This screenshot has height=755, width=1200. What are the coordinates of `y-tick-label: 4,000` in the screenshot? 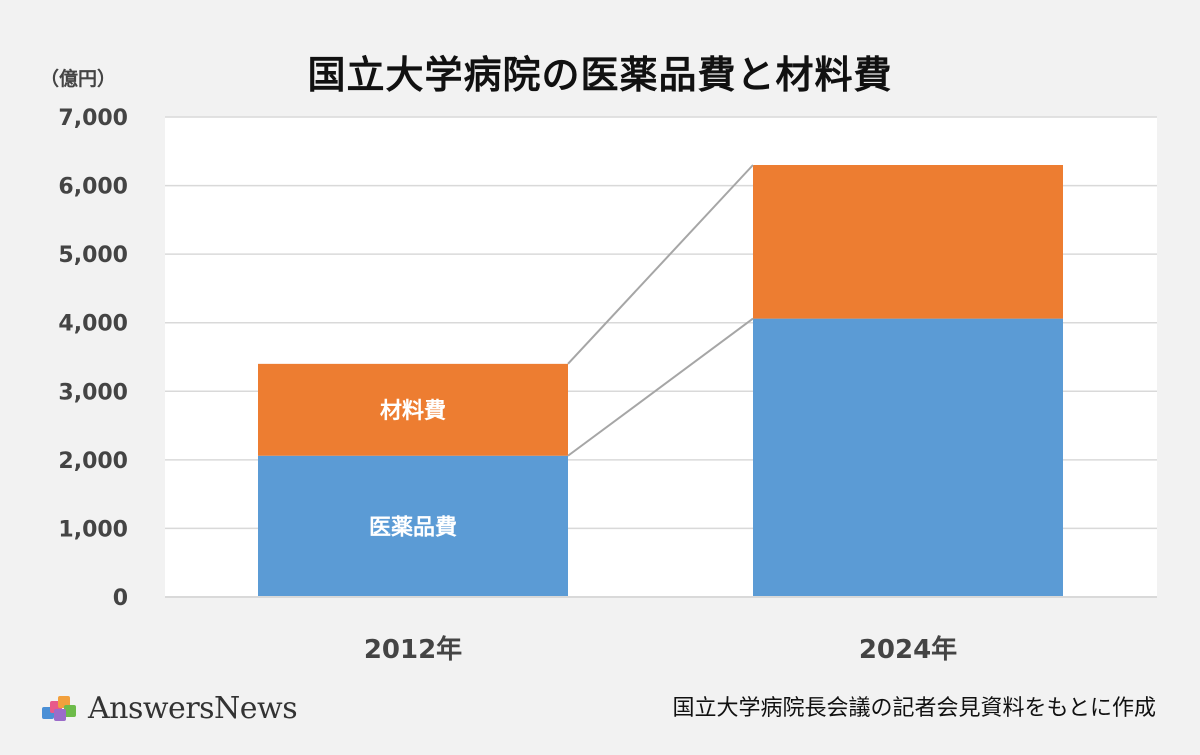 It's located at (93, 324).